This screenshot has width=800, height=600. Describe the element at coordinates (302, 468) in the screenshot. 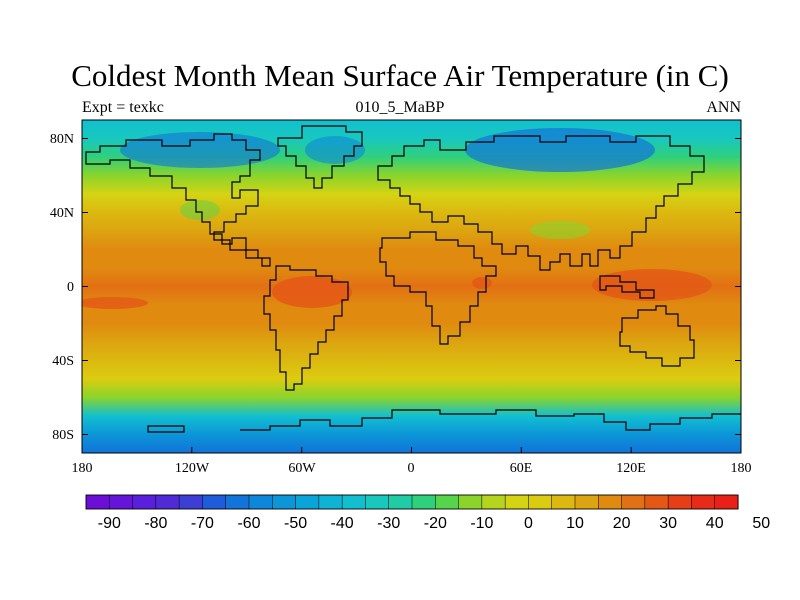

I see `lon-label-60w: 60W` at that location.